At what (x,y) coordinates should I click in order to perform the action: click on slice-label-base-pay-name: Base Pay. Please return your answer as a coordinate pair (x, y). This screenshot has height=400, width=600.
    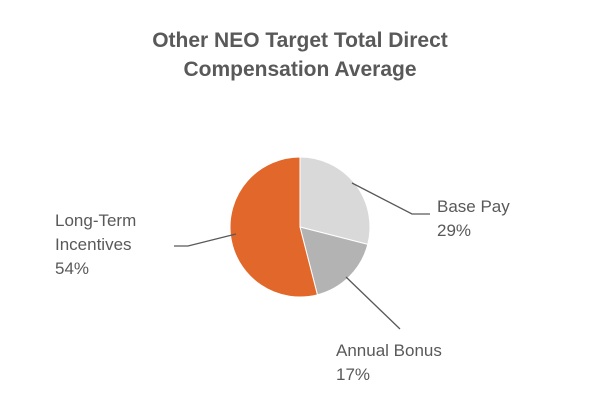
    Looking at the image, I should click on (473, 206).